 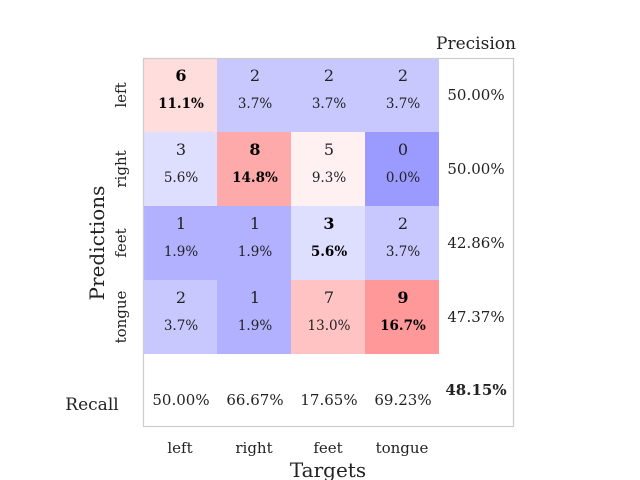 What do you see at coordinates (328, 400) in the screenshot?
I see `recall-value: 17.65%` at bounding box center [328, 400].